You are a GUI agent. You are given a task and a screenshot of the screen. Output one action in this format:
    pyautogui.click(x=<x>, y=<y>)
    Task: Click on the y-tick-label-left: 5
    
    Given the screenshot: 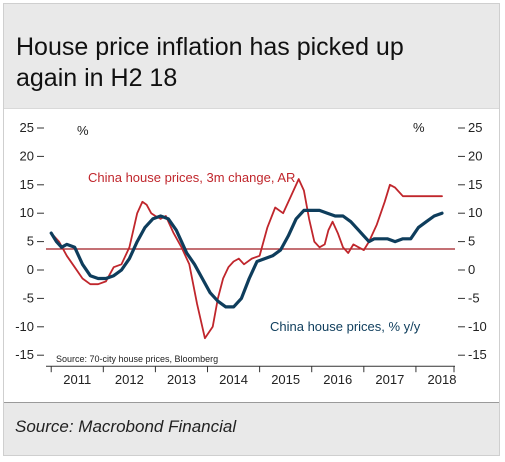 What is the action you would take?
    pyautogui.click(x=30, y=241)
    